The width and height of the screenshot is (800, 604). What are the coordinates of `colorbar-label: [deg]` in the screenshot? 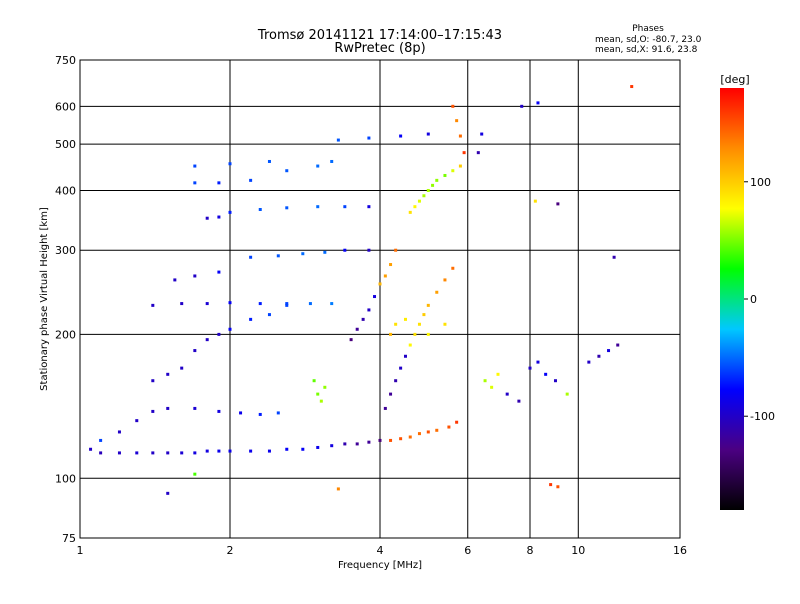 It's located at (734, 79).